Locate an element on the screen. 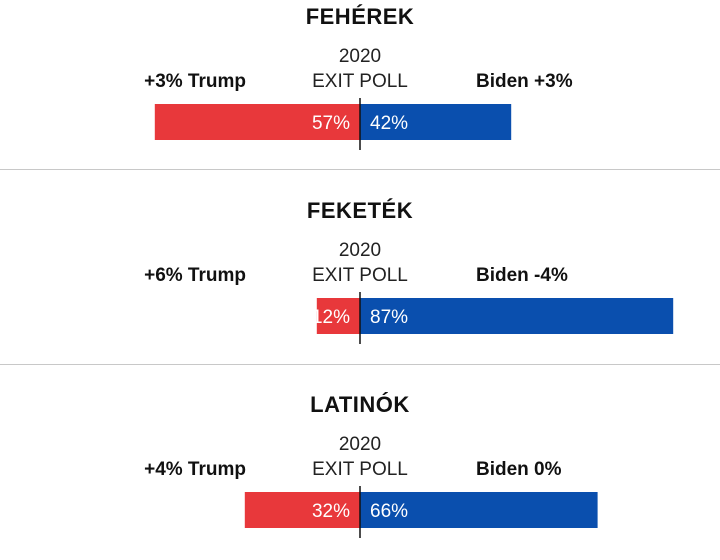  biden-shift-label: Biden +3% is located at coordinates (524, 81).